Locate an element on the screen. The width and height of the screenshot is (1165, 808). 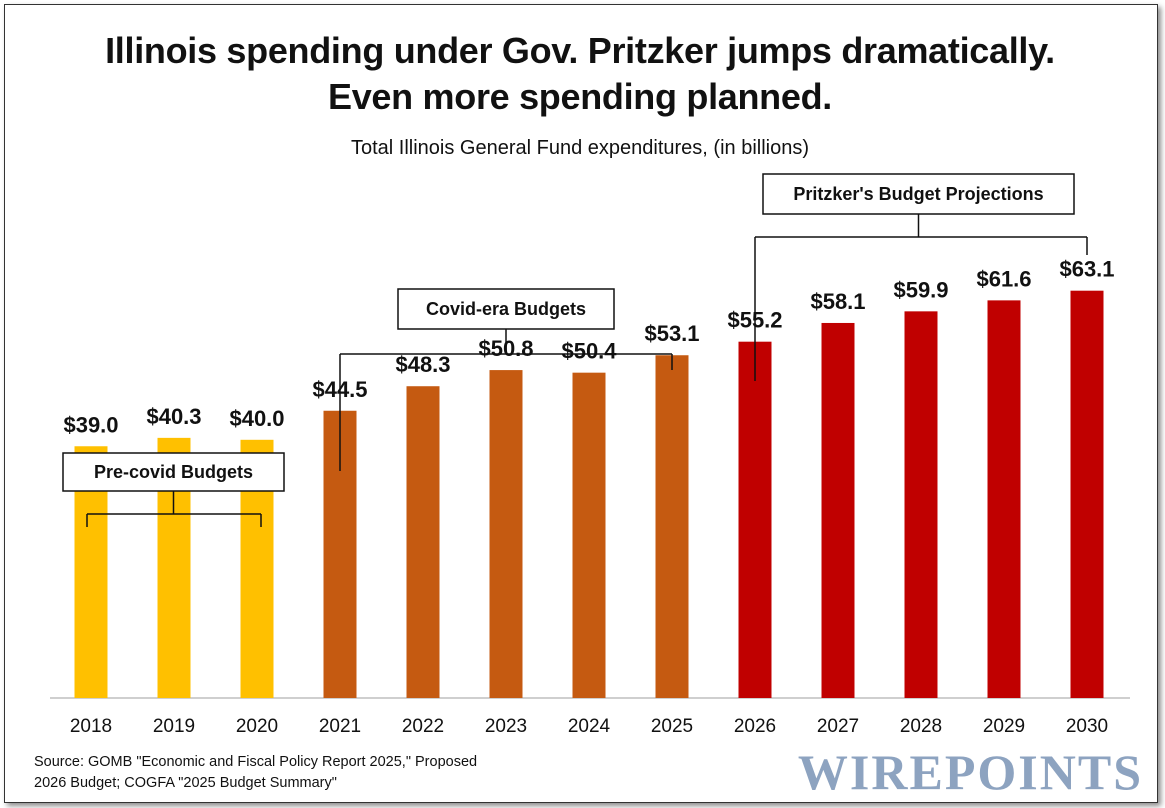
bar-2022 is located at coordinates (423, 542).